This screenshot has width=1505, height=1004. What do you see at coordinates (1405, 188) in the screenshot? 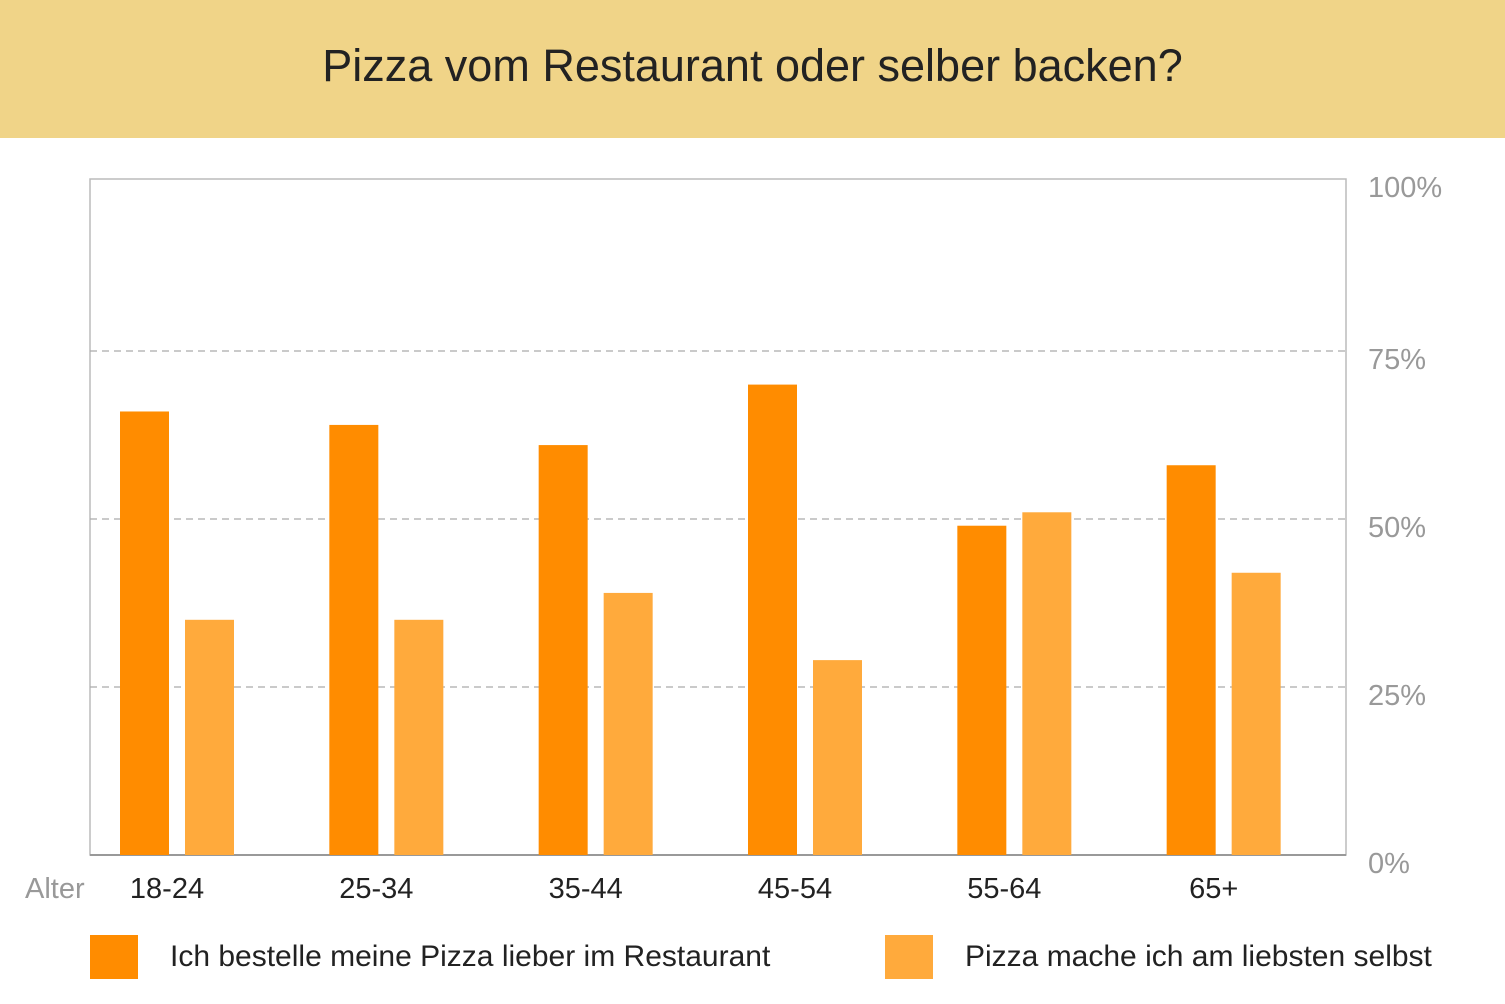
I see `y-tick-label: 100%` at bounding box center [1405, 188].